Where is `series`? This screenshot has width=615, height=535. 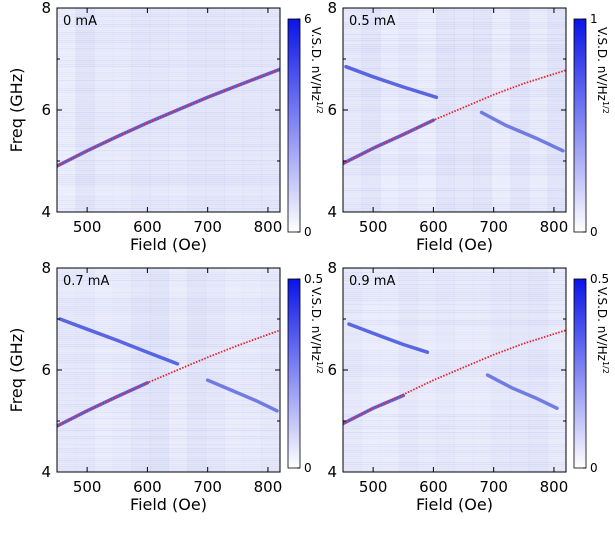 series is located at coordinates (454, 374).